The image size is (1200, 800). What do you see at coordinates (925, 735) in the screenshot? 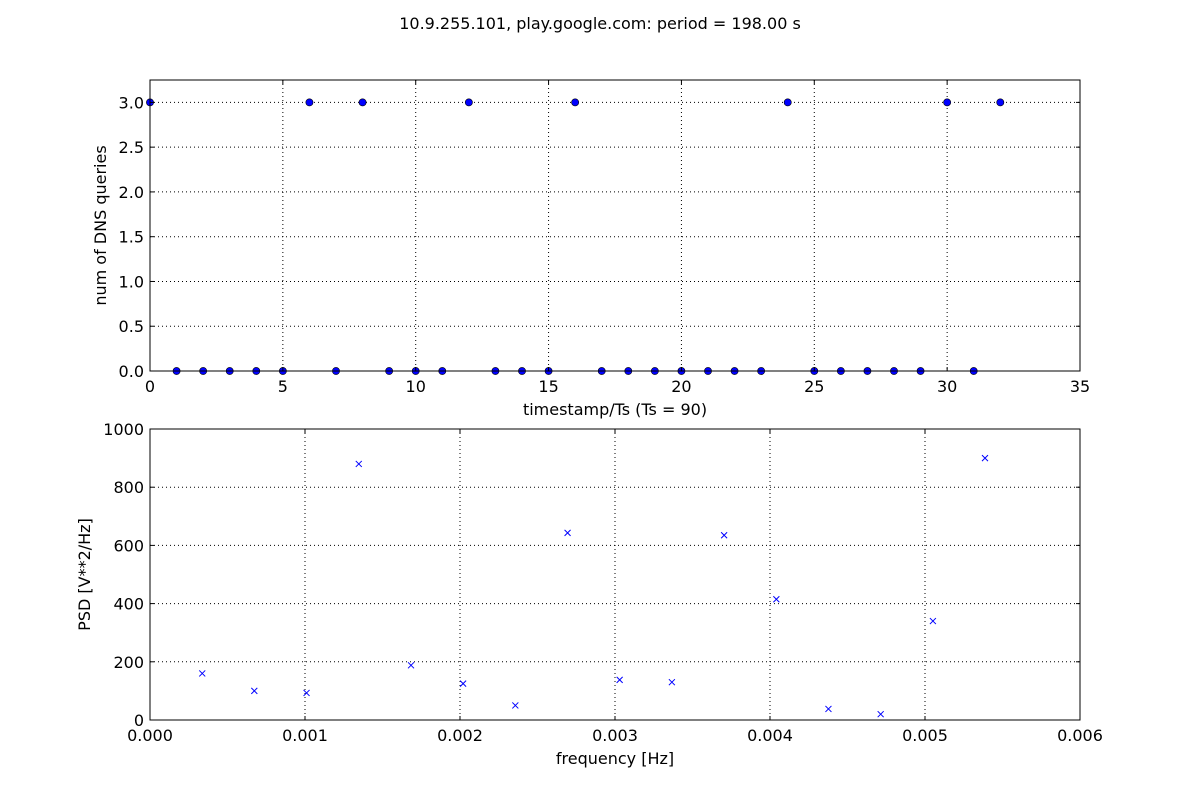
I see `x-tick-label: 0.005` at bounding box center [925, 735].